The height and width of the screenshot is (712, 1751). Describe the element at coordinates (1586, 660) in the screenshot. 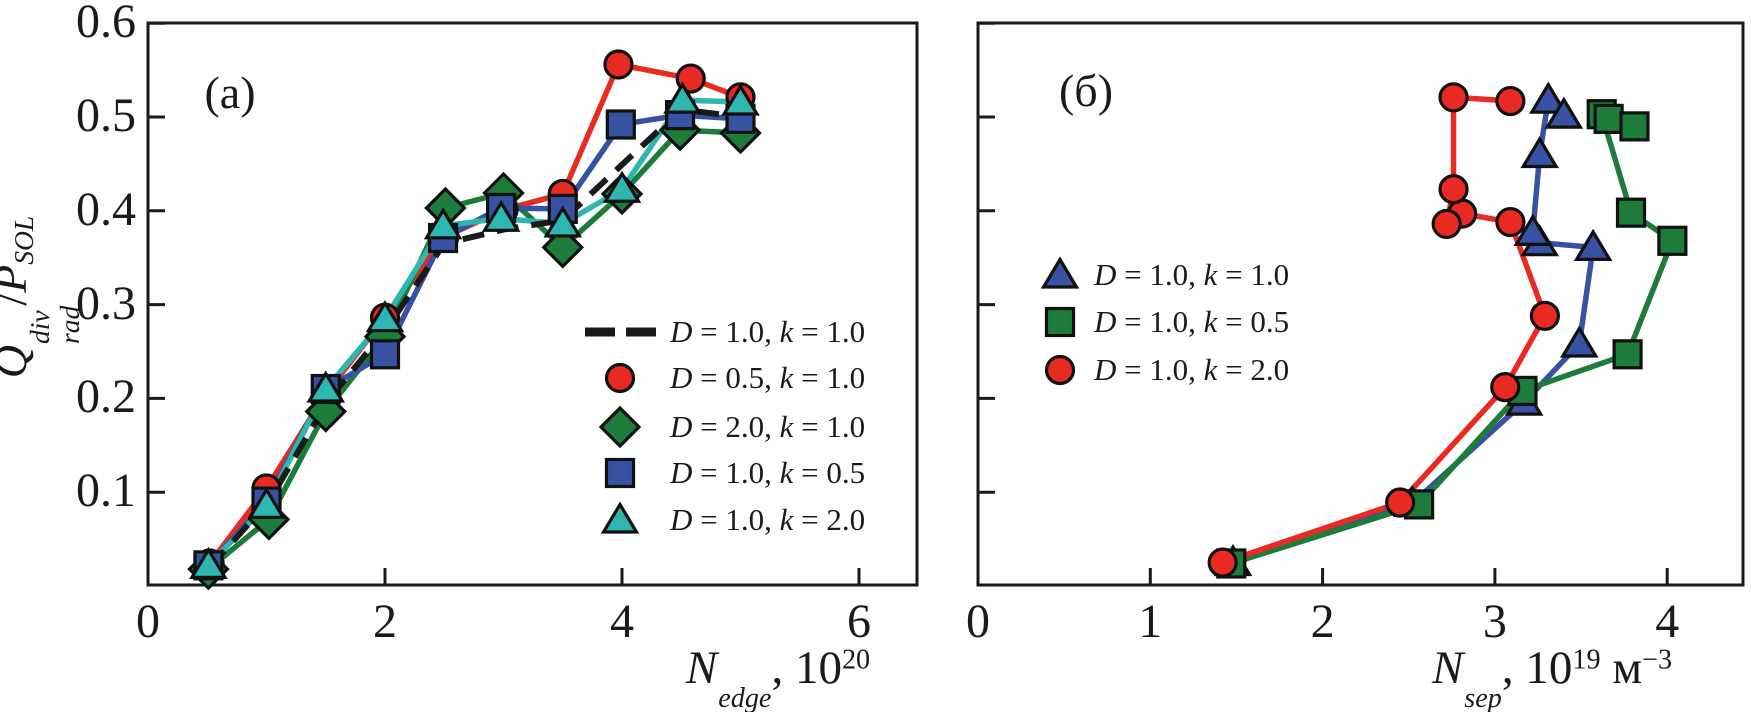

I see `x-axis-right-exponent: 19` at that location.